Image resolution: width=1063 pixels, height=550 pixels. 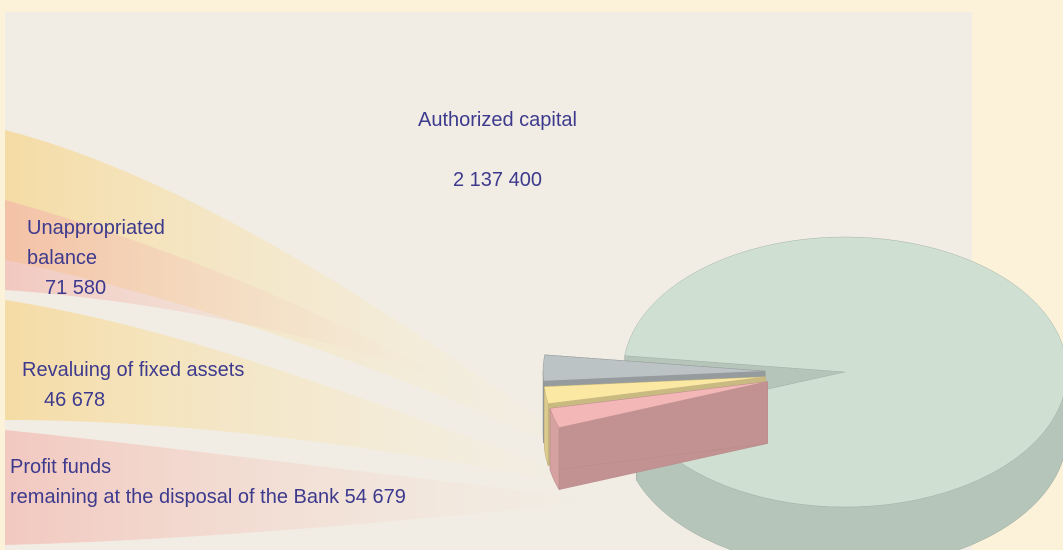 I want to click on category: Authorized capital, so click(x=497, y=120).